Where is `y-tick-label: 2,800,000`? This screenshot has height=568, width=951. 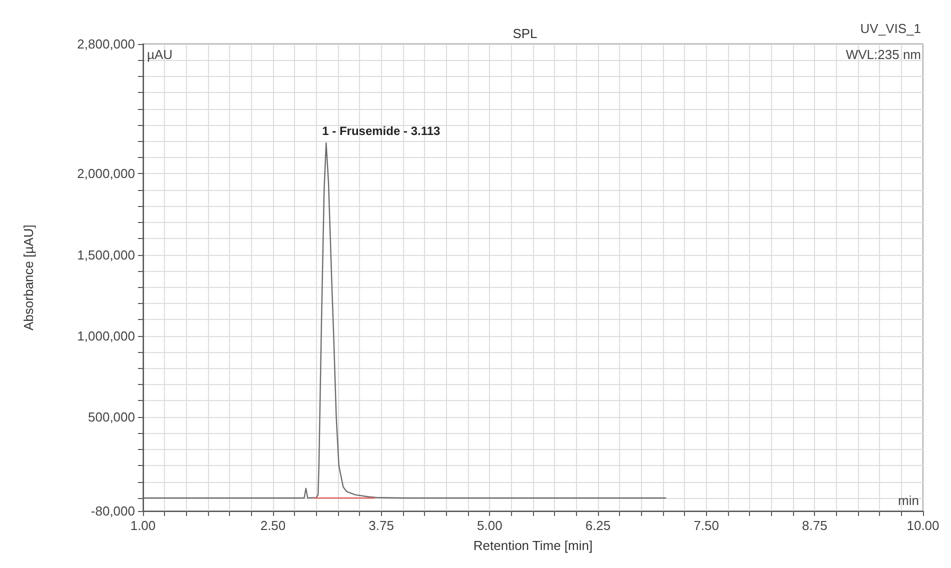 y-tick-label: 2,800,000 is located at coordinates (106, 44).